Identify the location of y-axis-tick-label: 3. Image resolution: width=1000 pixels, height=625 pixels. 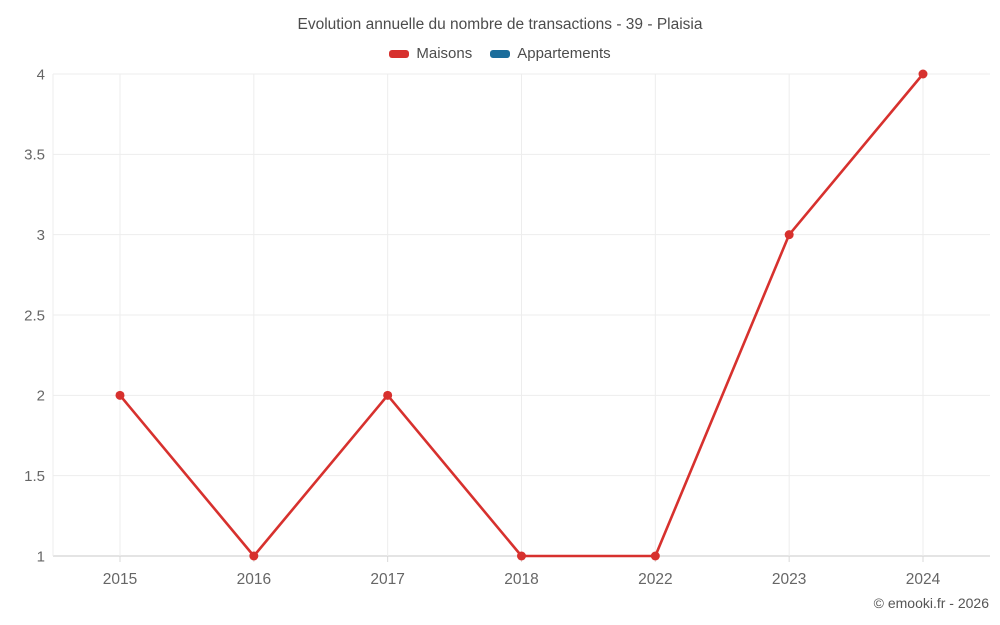
(41, 235).